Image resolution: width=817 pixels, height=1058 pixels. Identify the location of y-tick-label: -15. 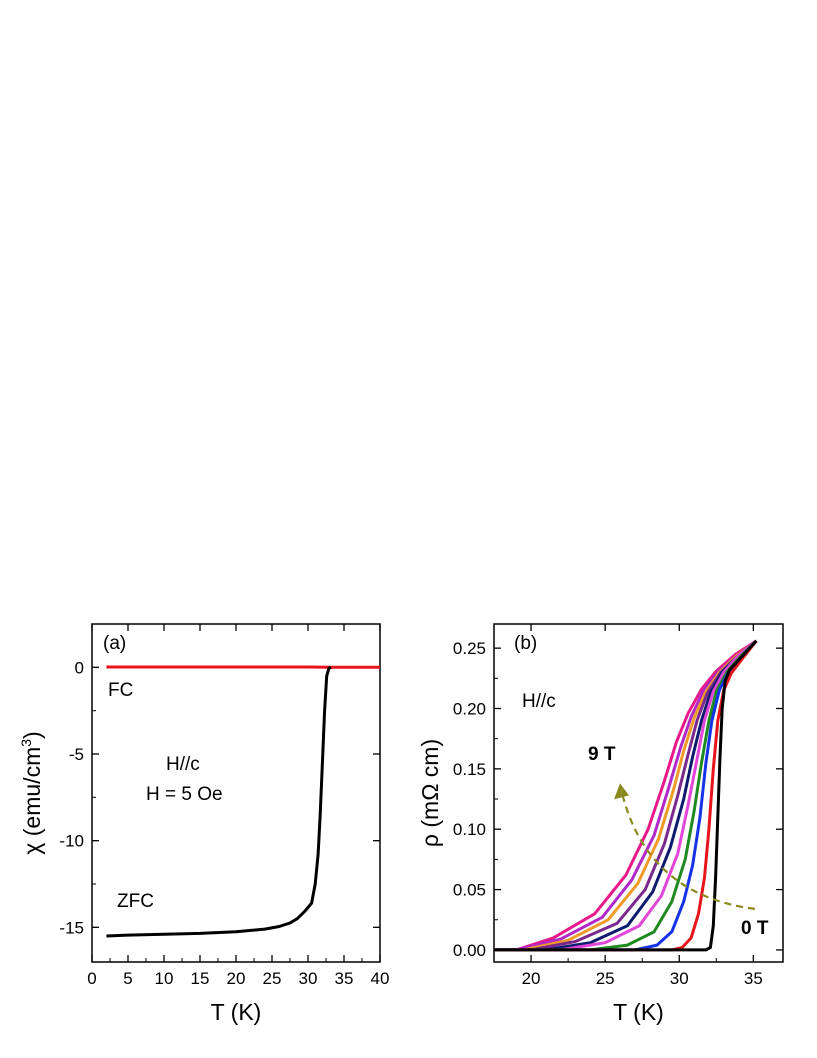
(71, 927).